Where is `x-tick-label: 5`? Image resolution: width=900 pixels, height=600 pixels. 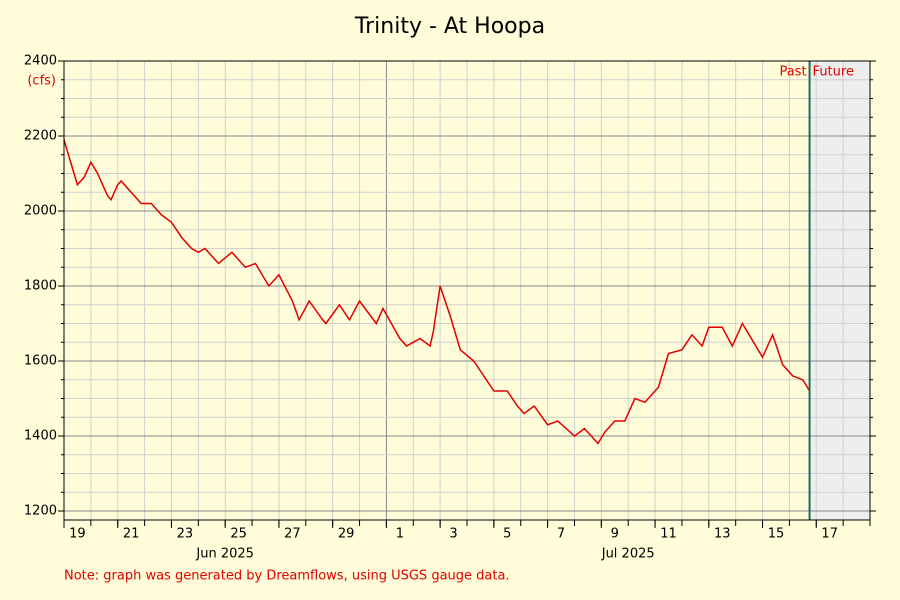 x-tick-label: 5 is located at coordinates (507, 534).